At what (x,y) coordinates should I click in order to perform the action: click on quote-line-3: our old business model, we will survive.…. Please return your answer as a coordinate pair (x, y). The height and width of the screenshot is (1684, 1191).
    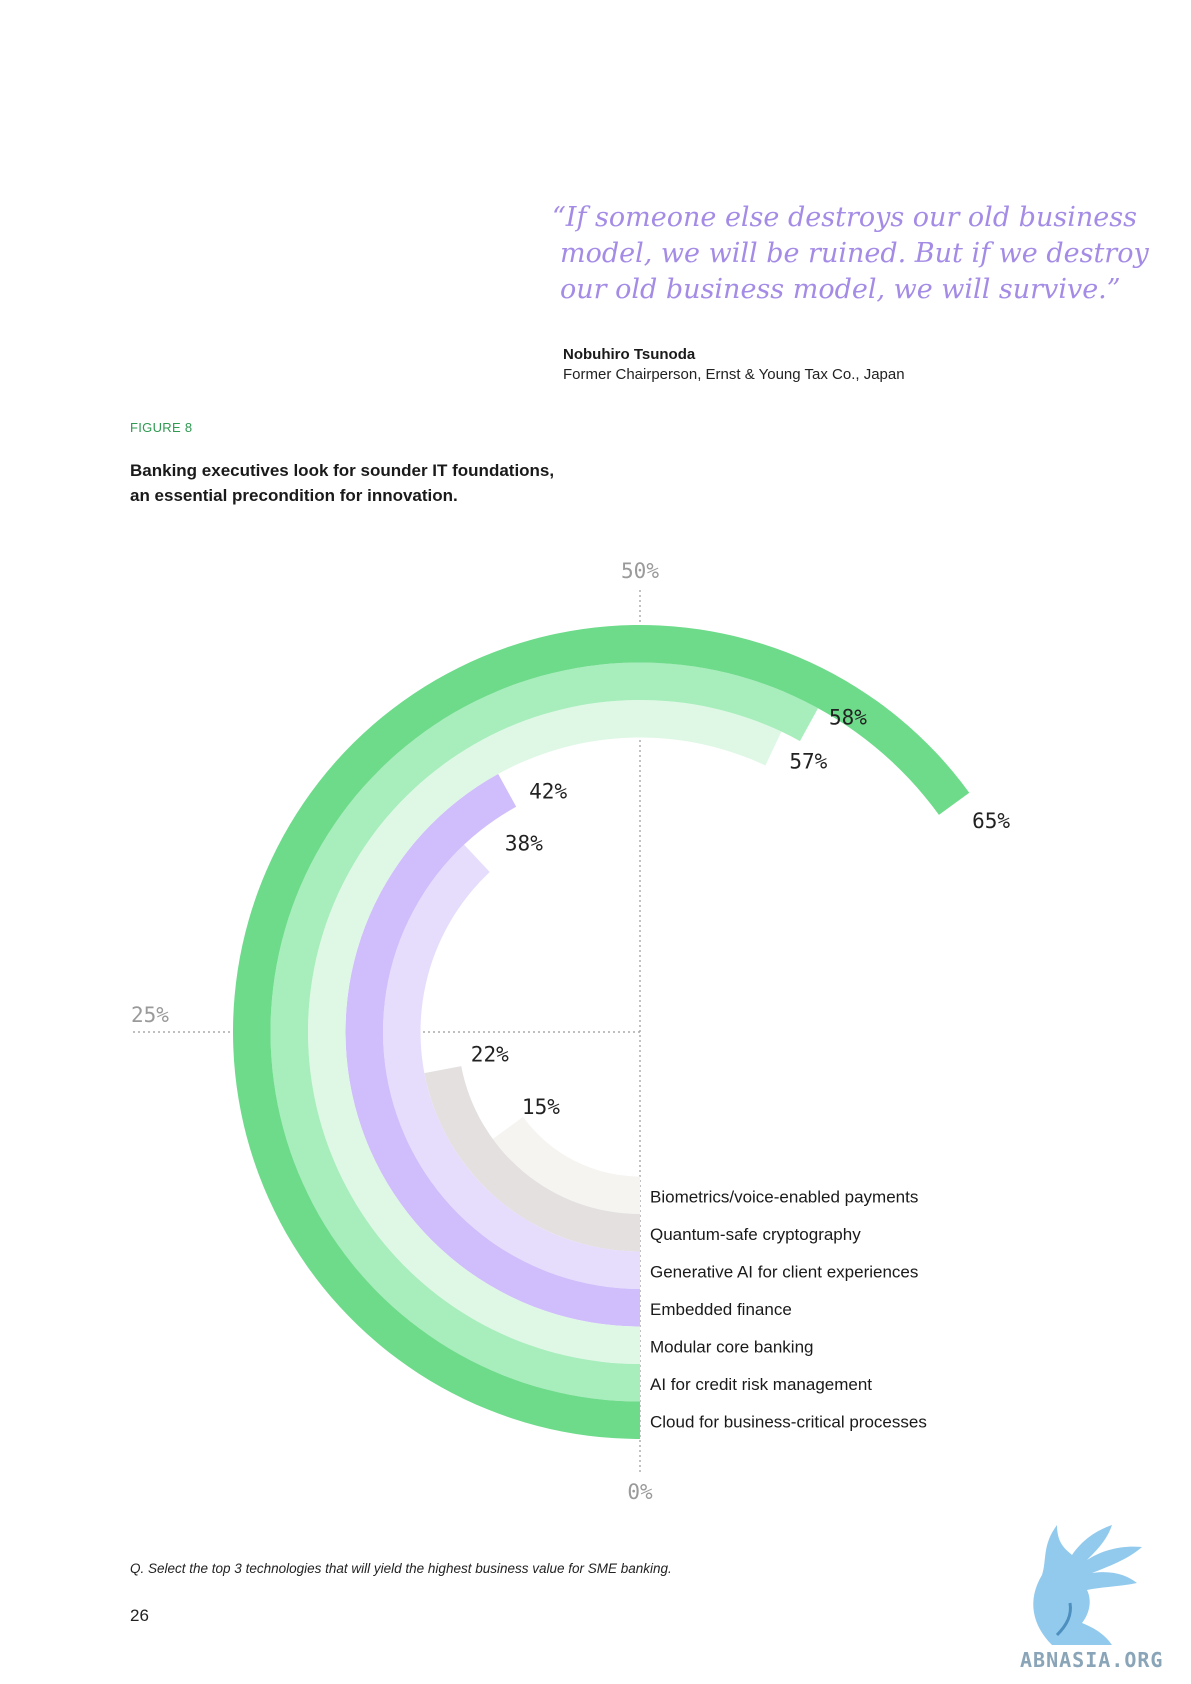
    Looking at the image, I should click on (840, 289).